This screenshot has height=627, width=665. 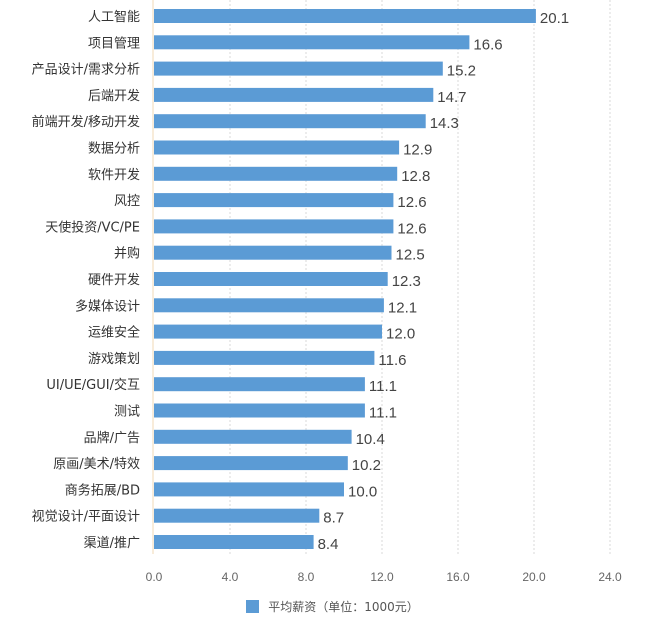 I want to click on category-label: 风控, so click(x=127, y=201).